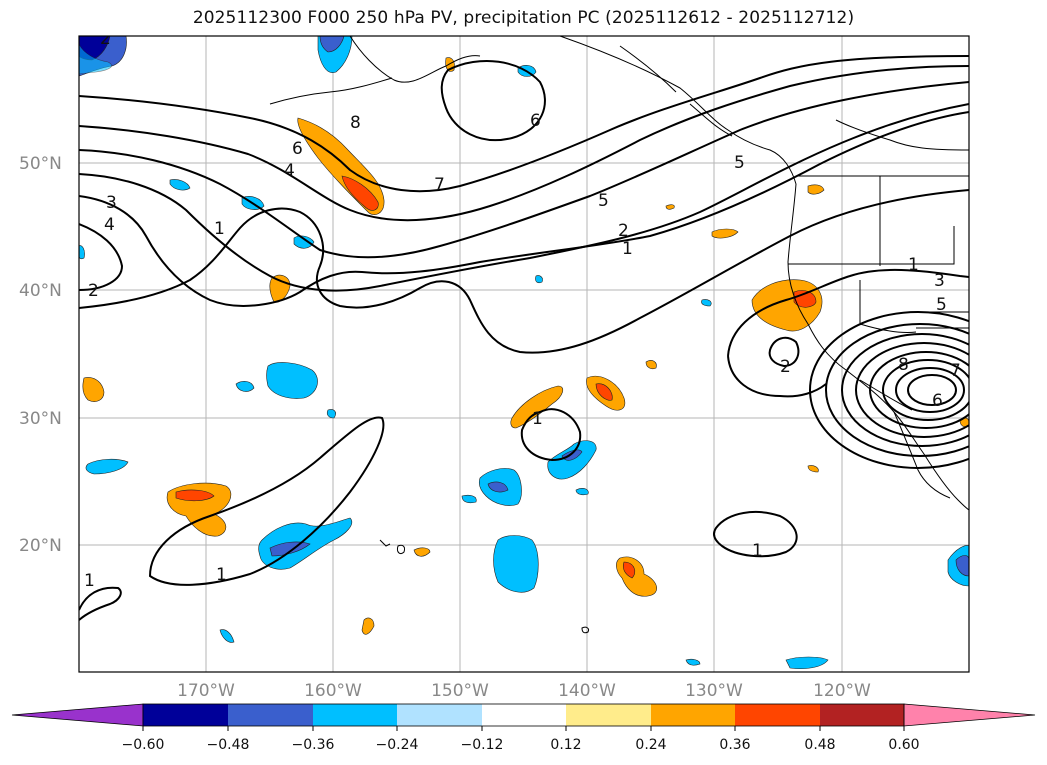  What do you see at coordinates (565, 745) in the screenshot?
I see `colorbar-tick-label: 0.12` at bounding box center [565, 745].